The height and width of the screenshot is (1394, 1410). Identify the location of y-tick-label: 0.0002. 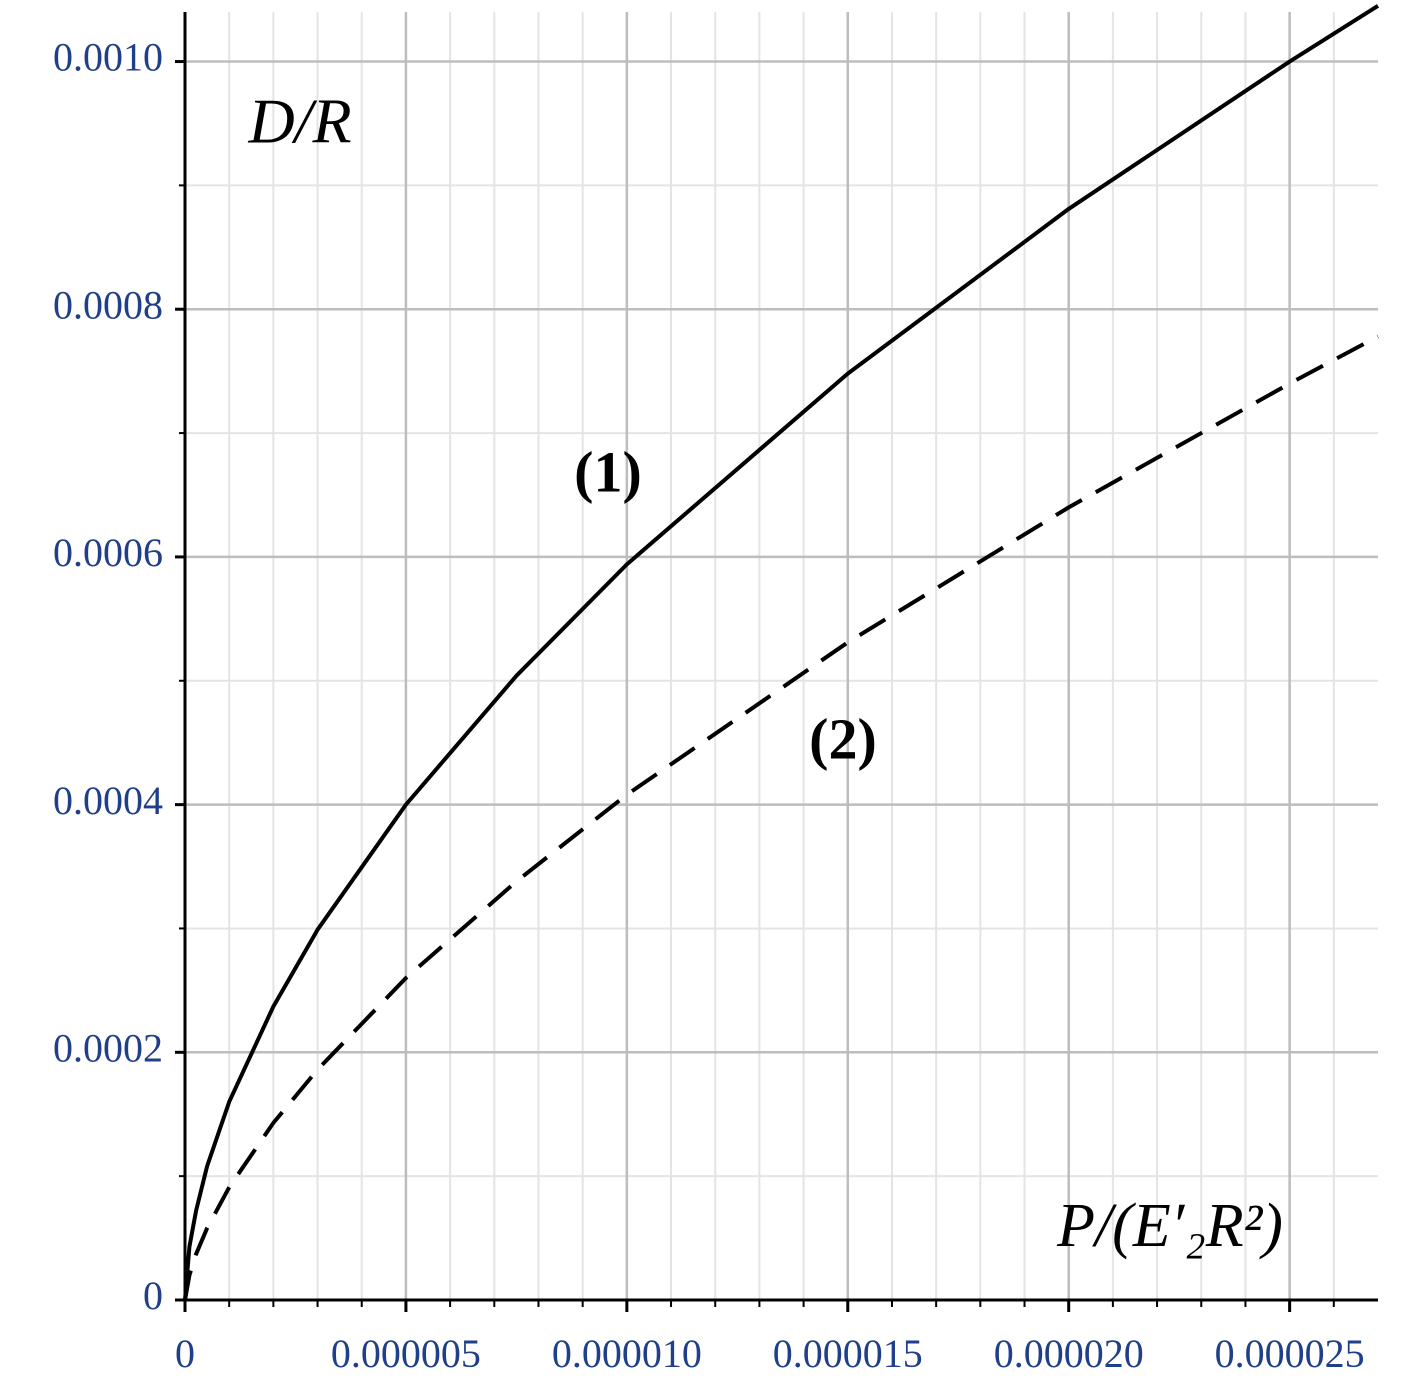
(108, 1047).